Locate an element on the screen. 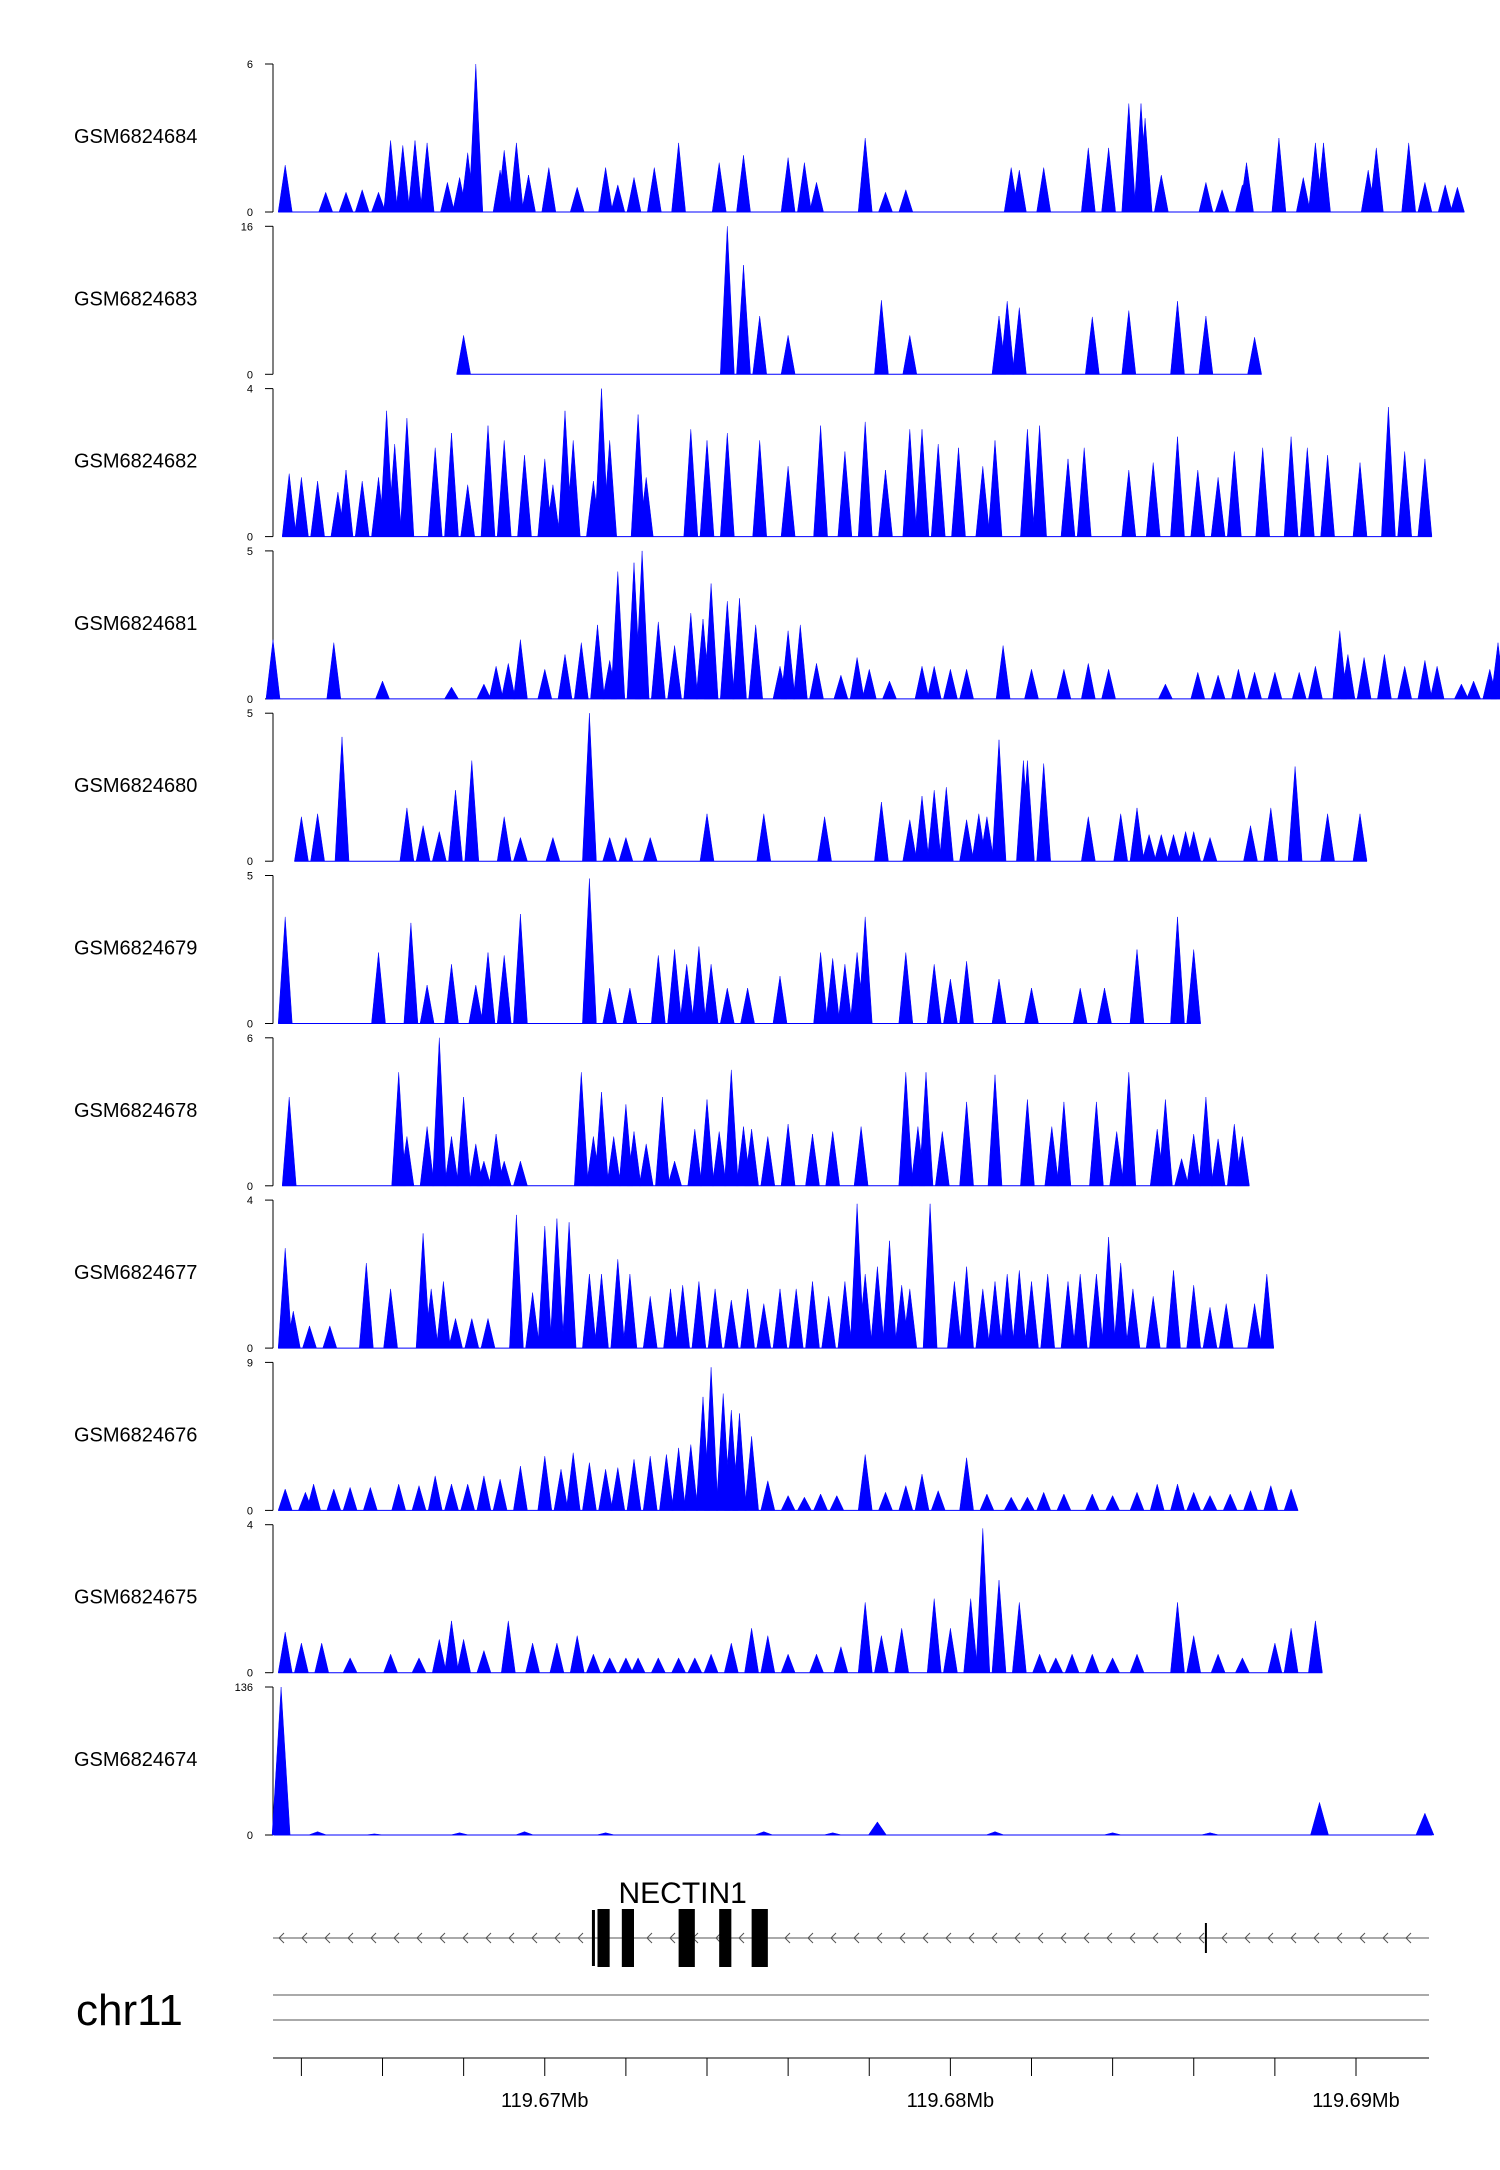 This screenshot has height=2170, width=1500. track-label: GSM6824683 is located at coordinates (135, 299).